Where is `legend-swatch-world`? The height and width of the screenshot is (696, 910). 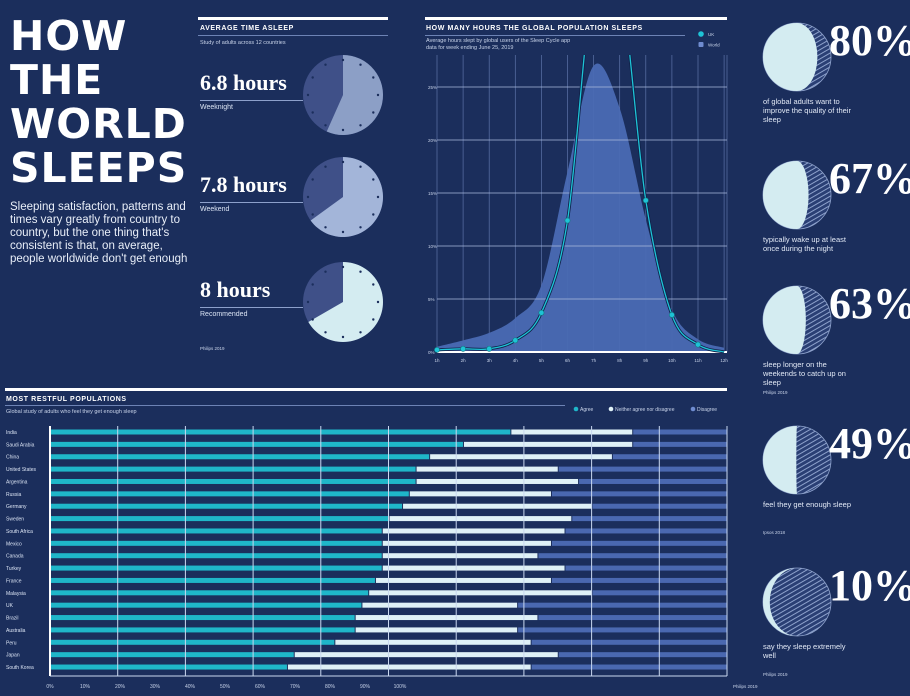
legend-swatch-world is located at coordinates (701, 44).